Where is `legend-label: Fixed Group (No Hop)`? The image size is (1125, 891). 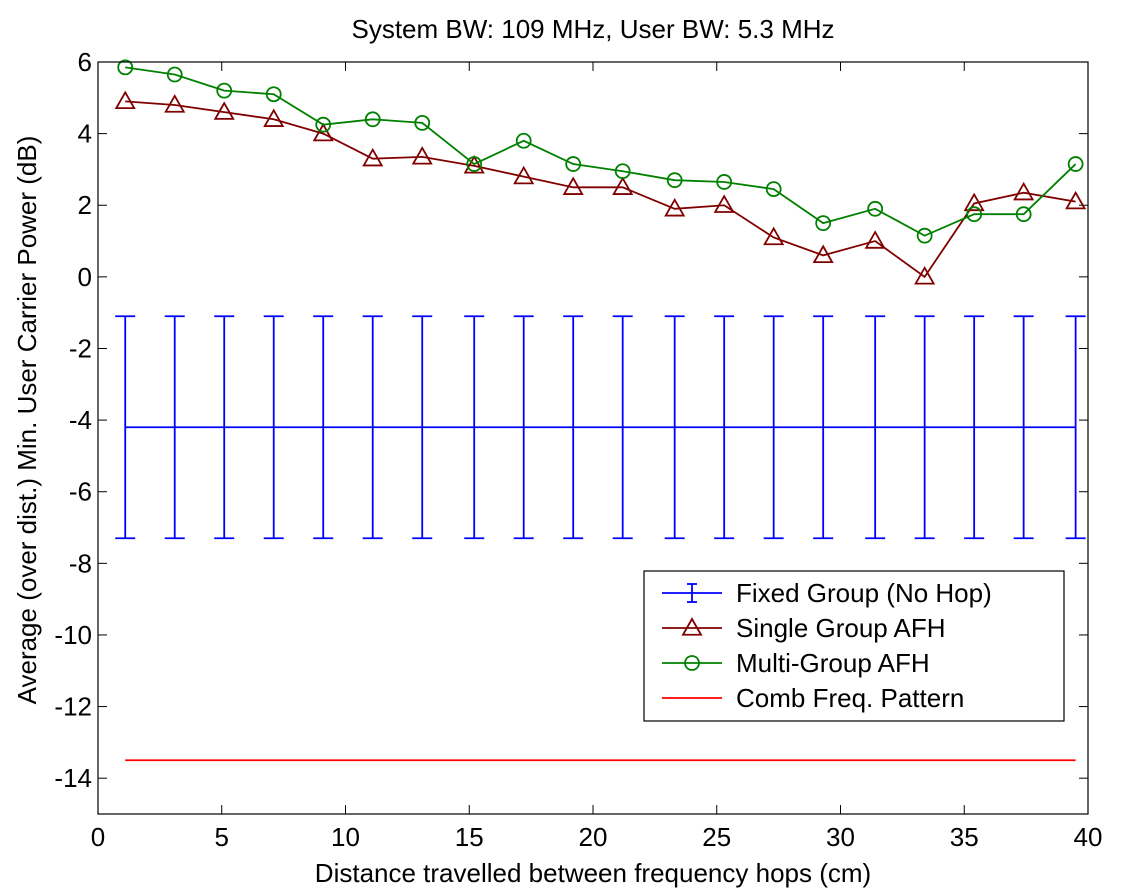 legend-label: Fixed Group (No Hop) is located at coordinates (864, 593).